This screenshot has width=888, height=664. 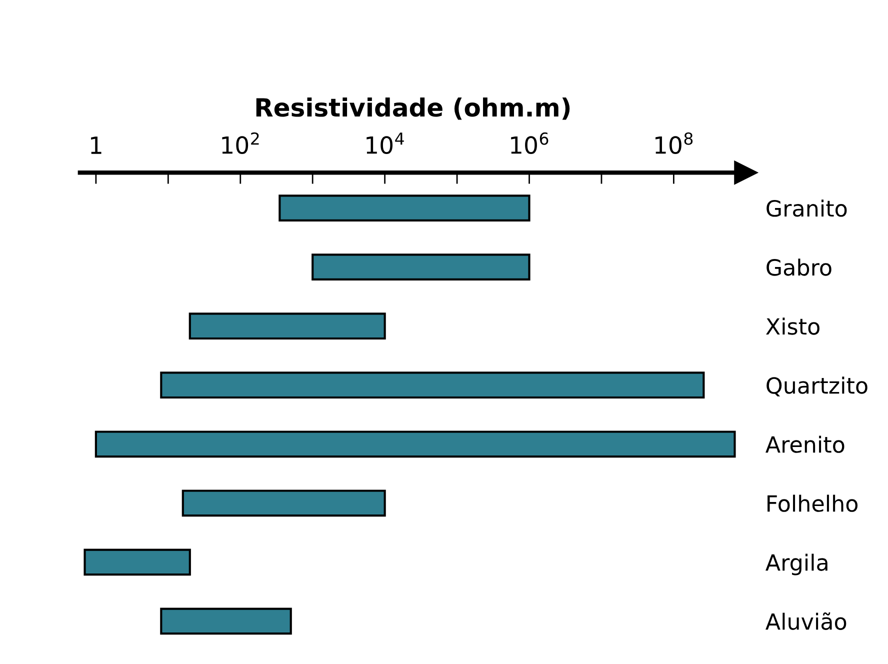 I want to click on x-tick-label: 10$^{8}$, so click(x=674, y=143).